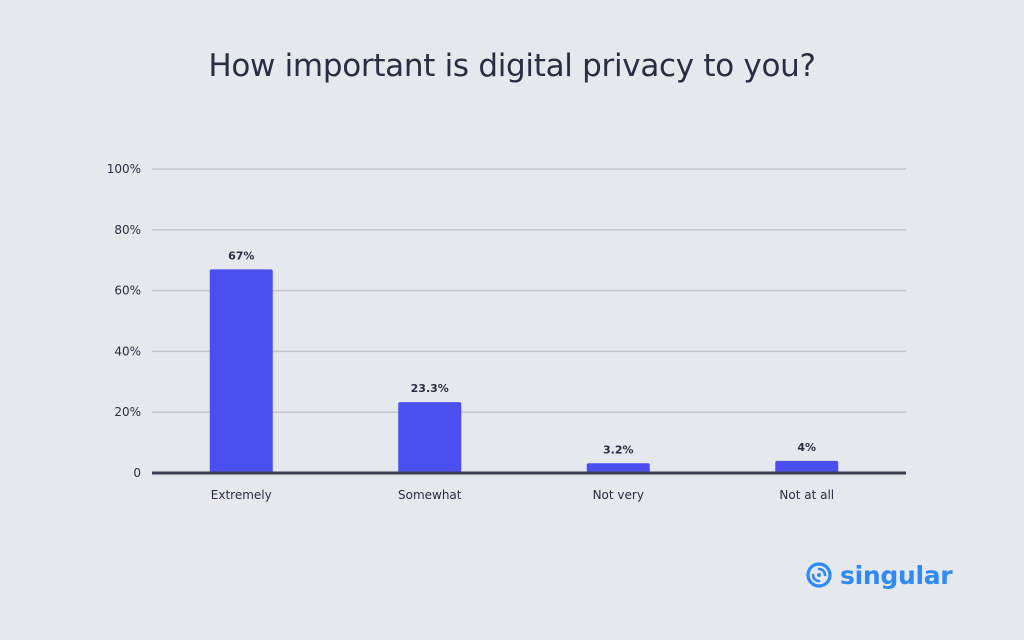 The height and width of the screenshot is (640, 1024). Describe the element at coordinates (806, 447) in the screenshot. I see `data-label: 4%` at that location.